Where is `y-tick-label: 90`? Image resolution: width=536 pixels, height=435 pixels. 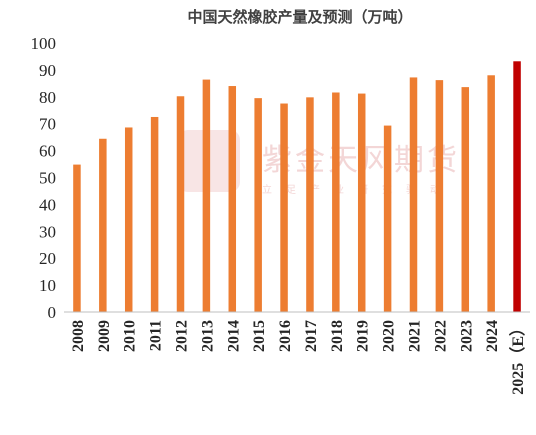 y-tick-label: 90 is located at coordinates (47, 70).